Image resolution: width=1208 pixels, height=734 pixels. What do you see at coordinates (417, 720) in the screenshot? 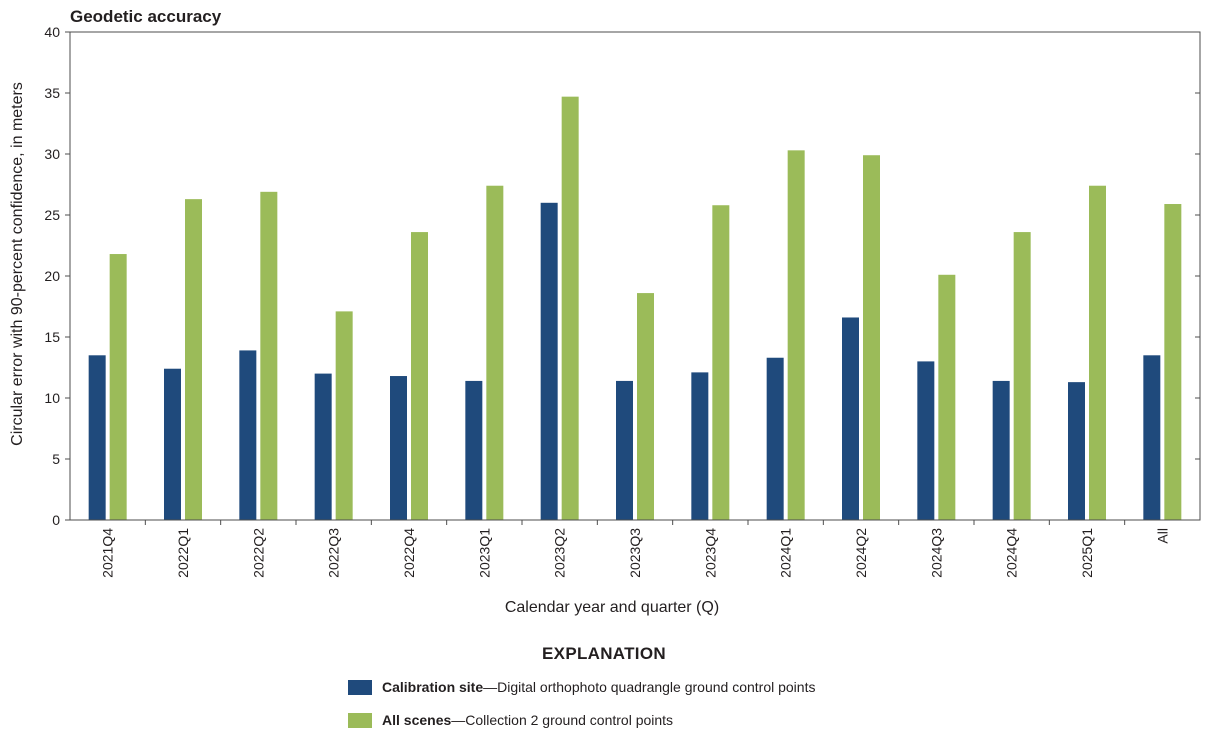
I see `legend-name: All scenes` at bounding box center [417, 720].